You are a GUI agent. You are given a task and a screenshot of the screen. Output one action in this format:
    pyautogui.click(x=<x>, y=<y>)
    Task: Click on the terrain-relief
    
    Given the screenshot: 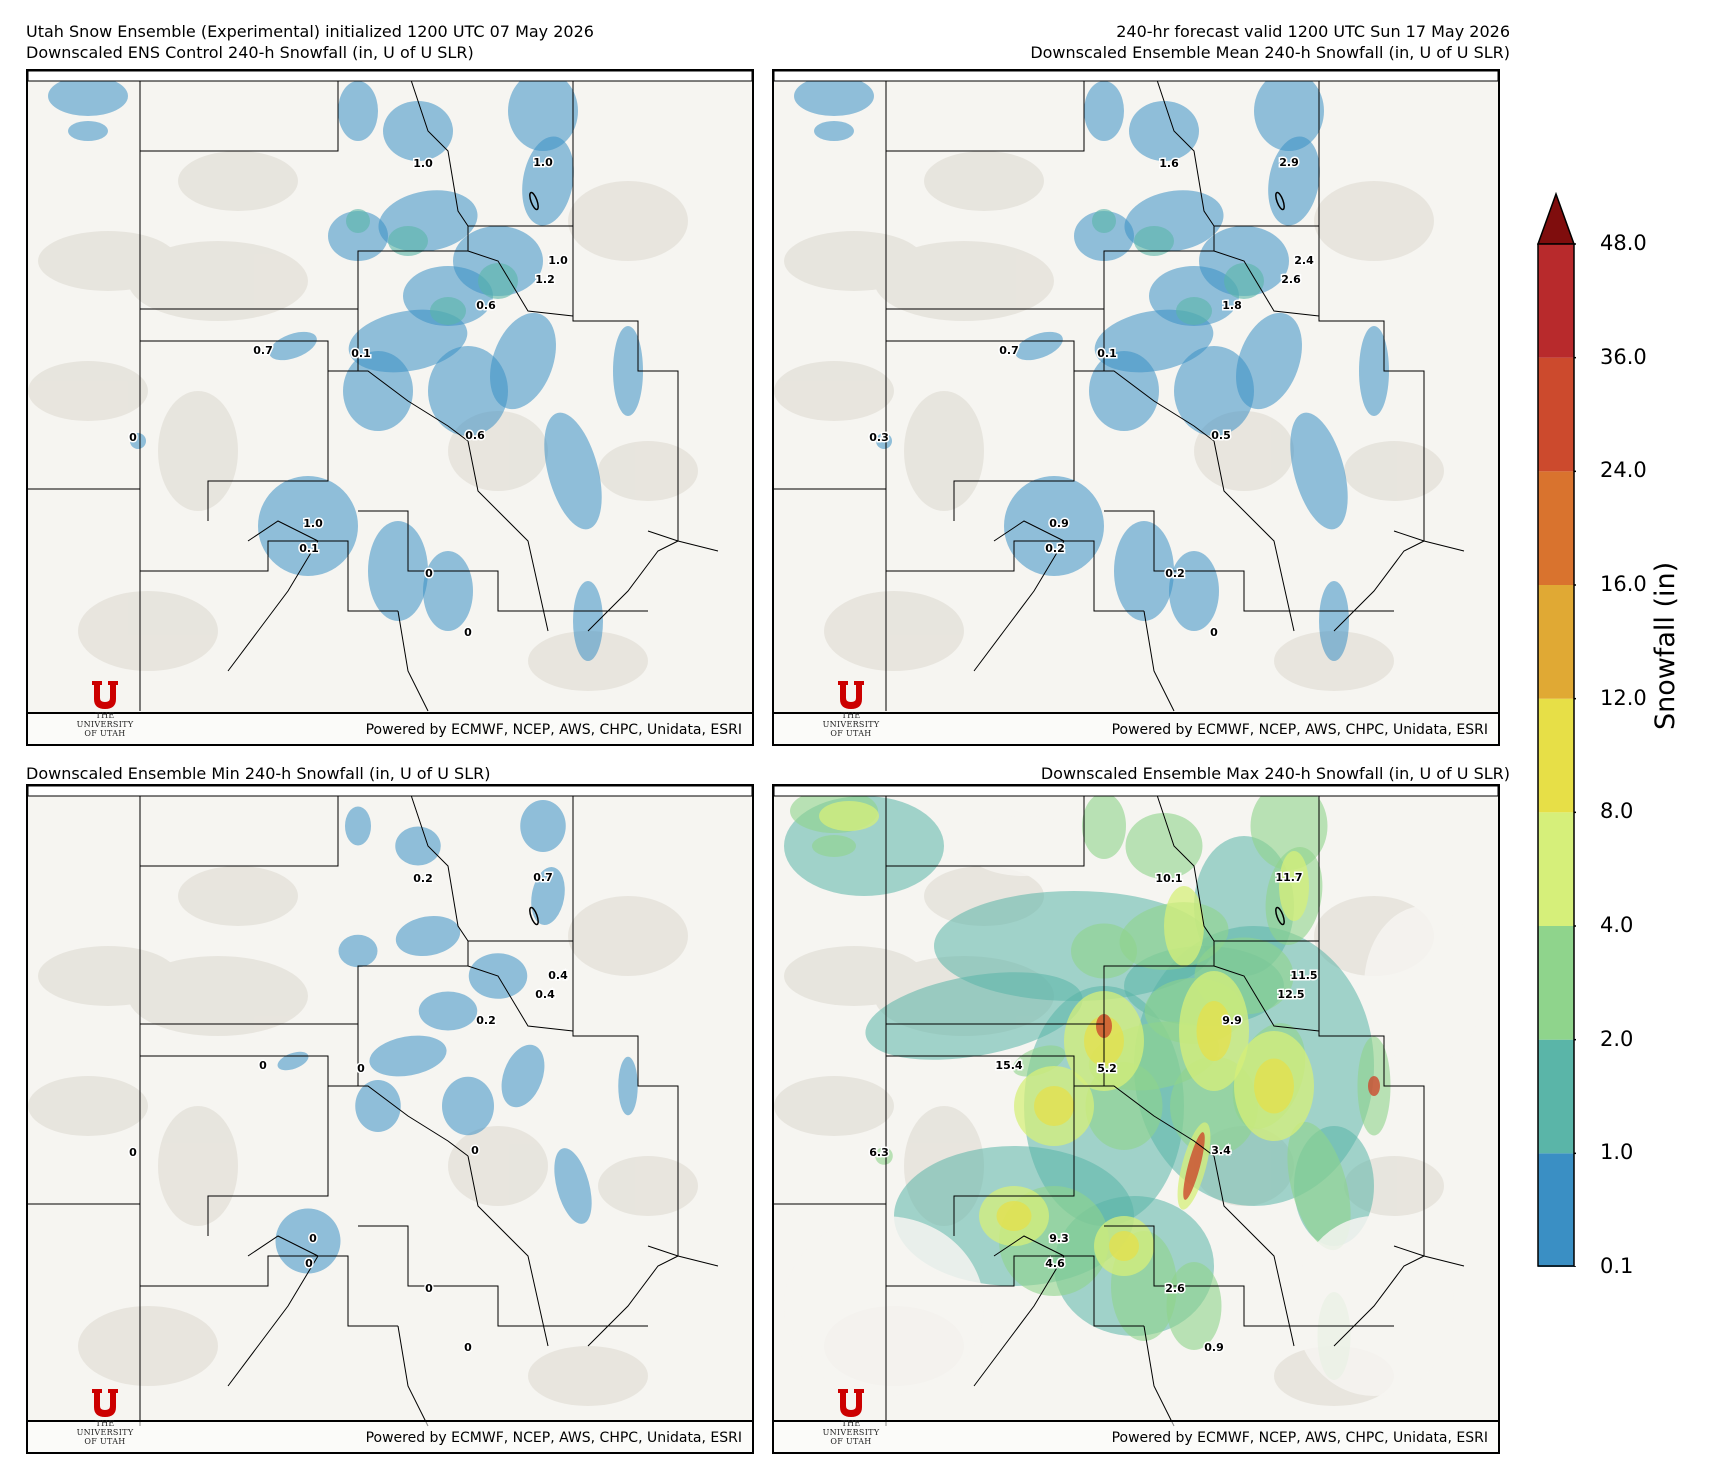 What is the action you would take?
    pyautogui.click(x=1109, y=421)
    